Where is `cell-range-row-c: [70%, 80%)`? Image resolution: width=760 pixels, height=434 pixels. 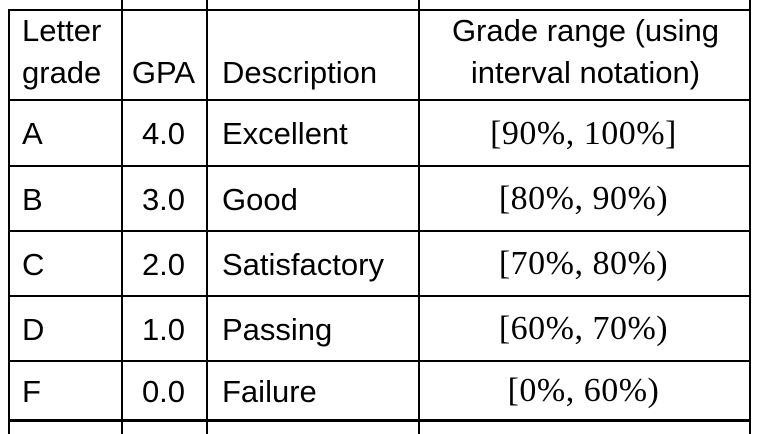
cell-range-row-c: [70%, 80%) is located at coordinates (583, 264).